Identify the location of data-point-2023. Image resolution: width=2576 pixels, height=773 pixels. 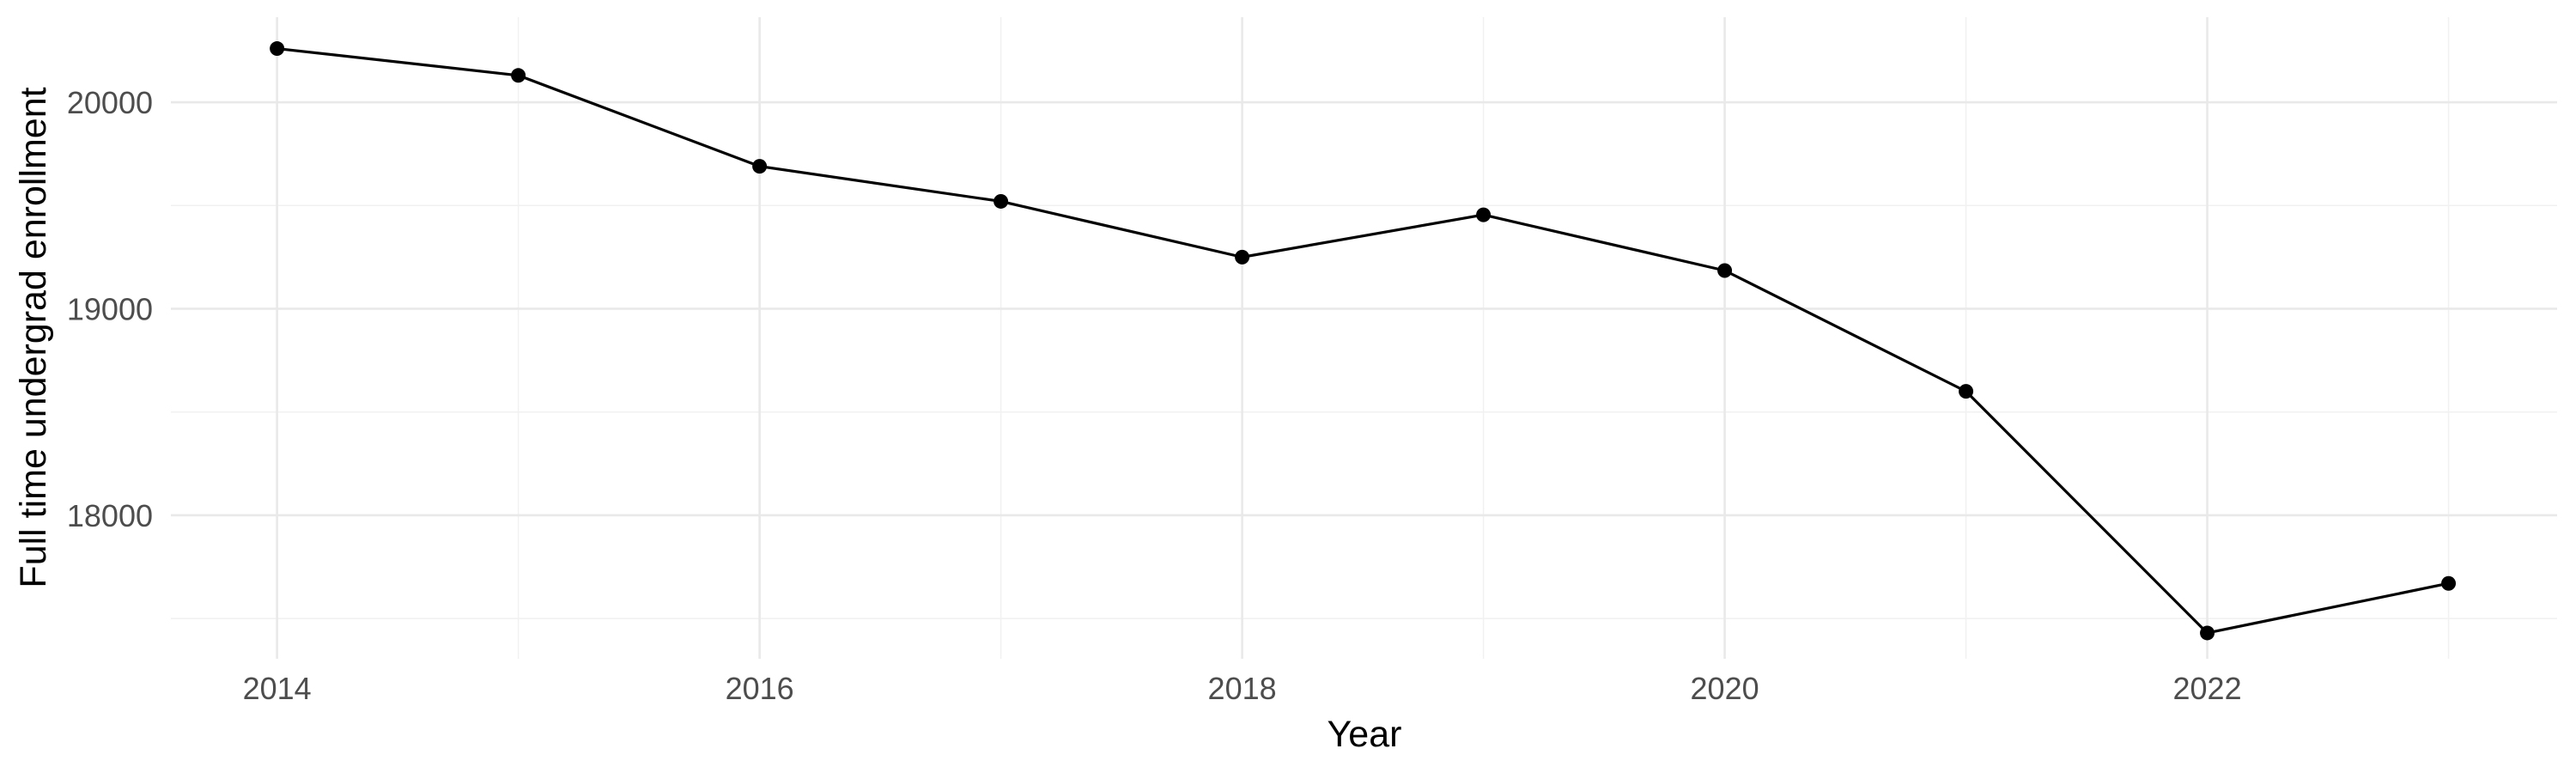
(2449, 583).